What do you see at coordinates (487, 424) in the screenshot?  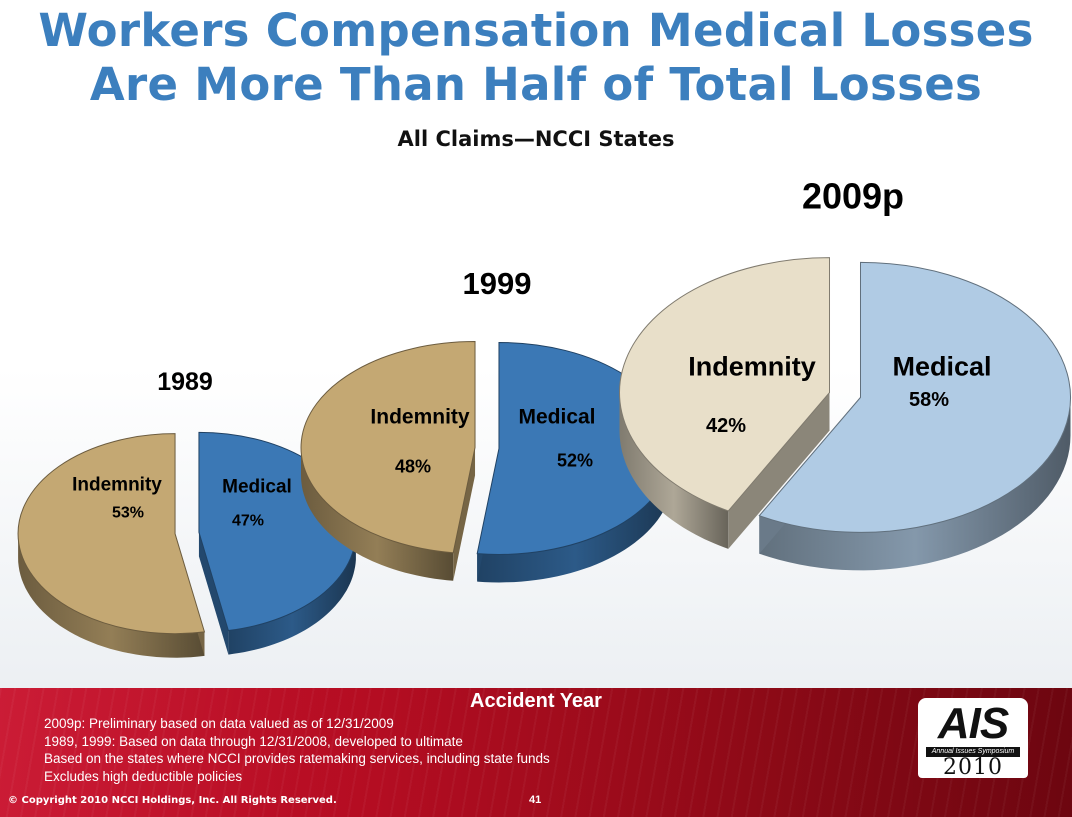 I see `pie-chart-1999: 1999 Indemnity 48% Medical 52%` at bounding box center [487, 424].